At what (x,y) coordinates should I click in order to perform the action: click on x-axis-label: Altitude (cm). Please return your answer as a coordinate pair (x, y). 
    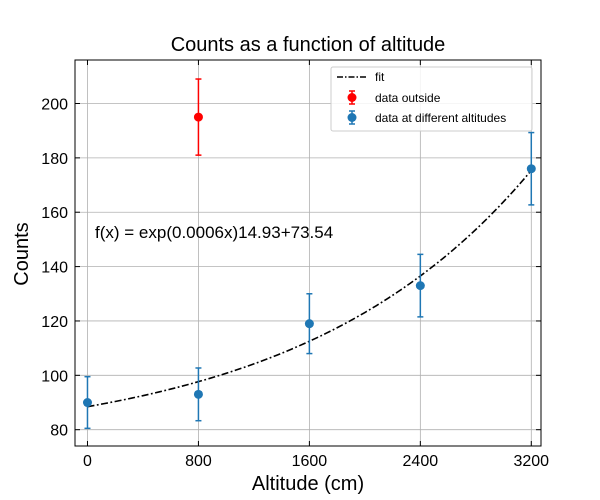
    Looking at the image, I should click on (308, 484).